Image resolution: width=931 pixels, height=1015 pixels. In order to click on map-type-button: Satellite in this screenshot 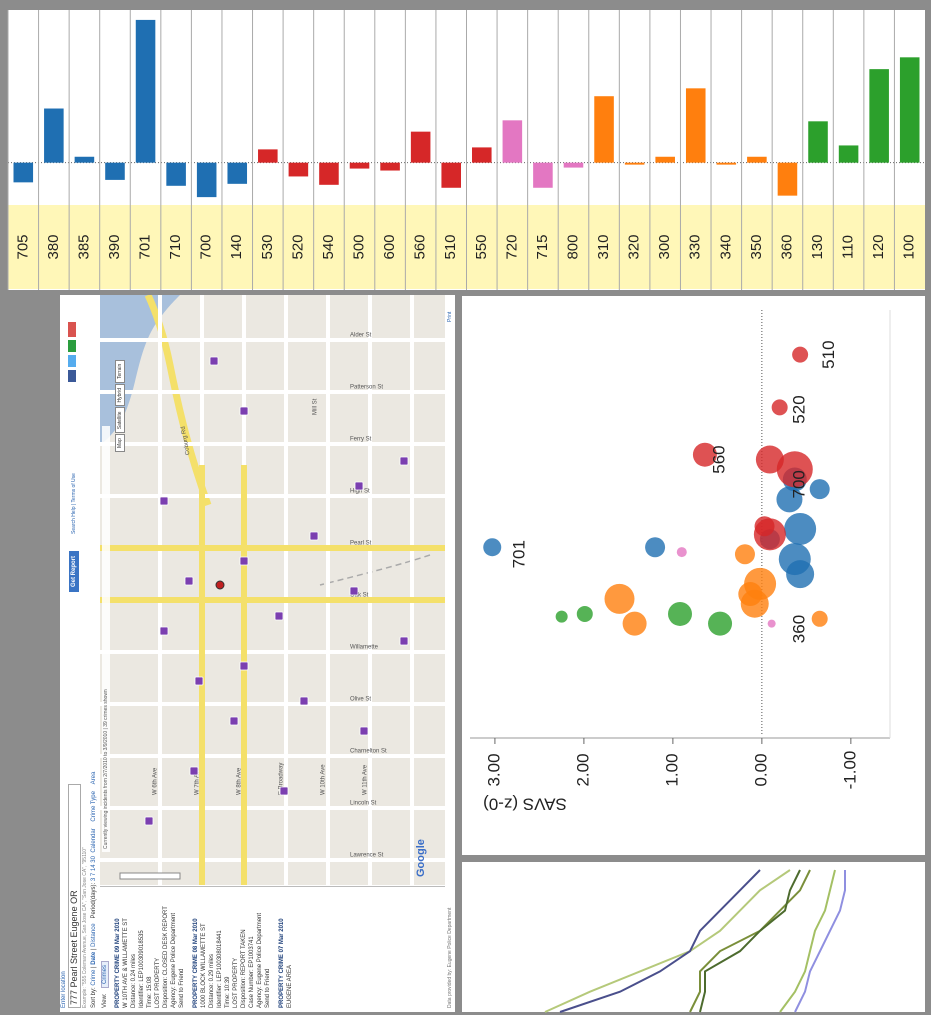, I will do `click(120, 420)`.